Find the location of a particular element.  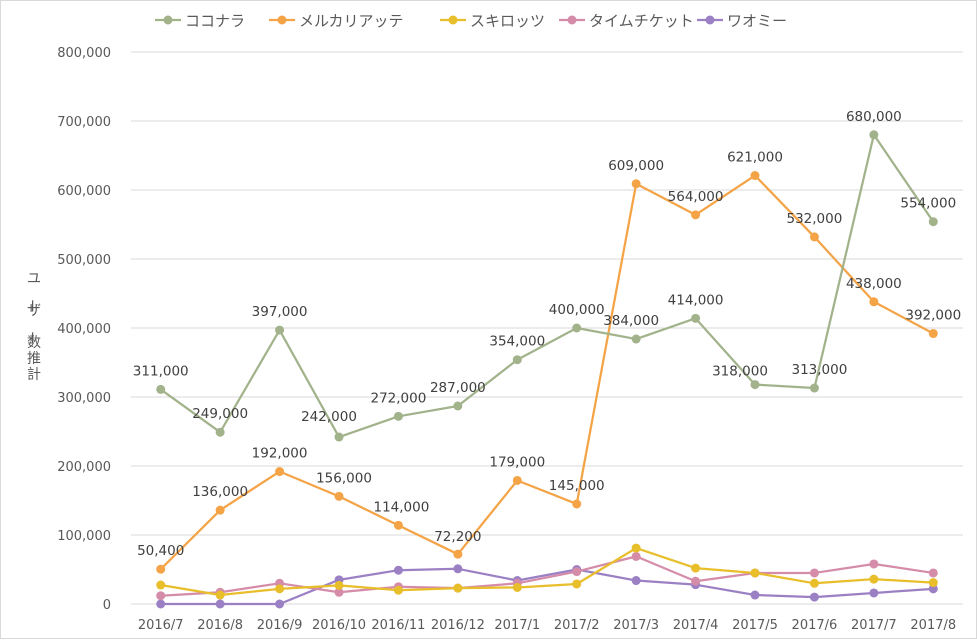

y-axis-title: ユーザー数推計 is located at coordinates (32, 327).